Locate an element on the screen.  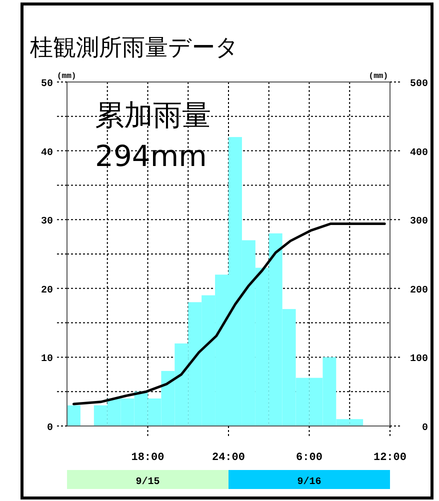
y-tick-label: 0 is located at coordinates (49, 428).